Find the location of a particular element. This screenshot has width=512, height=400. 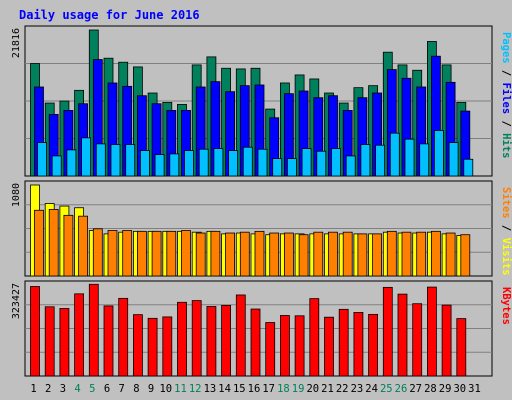

legend-text: Sites / Visits is located at coordinates (506, 231).